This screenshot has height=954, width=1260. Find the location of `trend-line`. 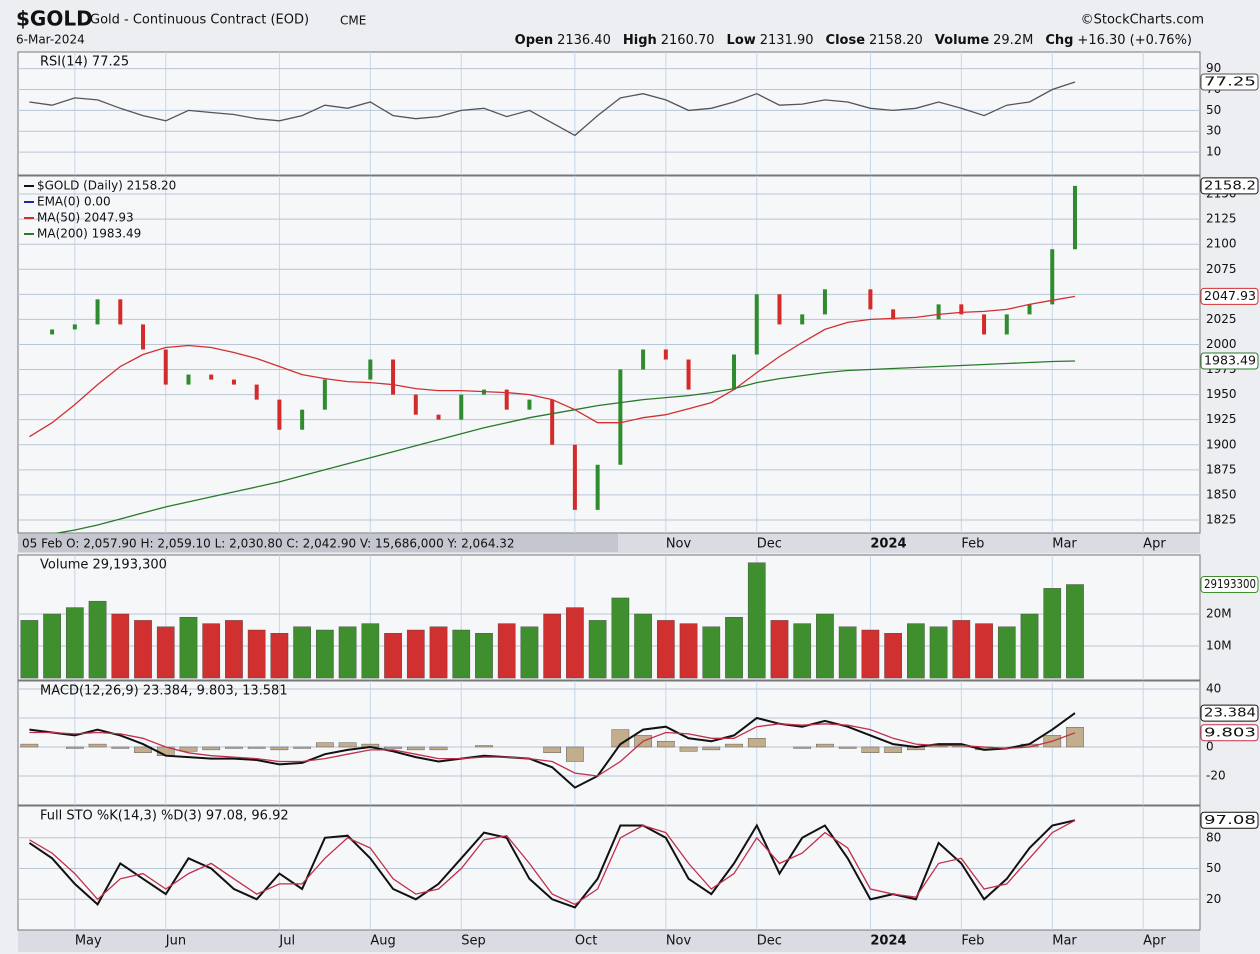

trend-line is located at coordinates (918, 345).